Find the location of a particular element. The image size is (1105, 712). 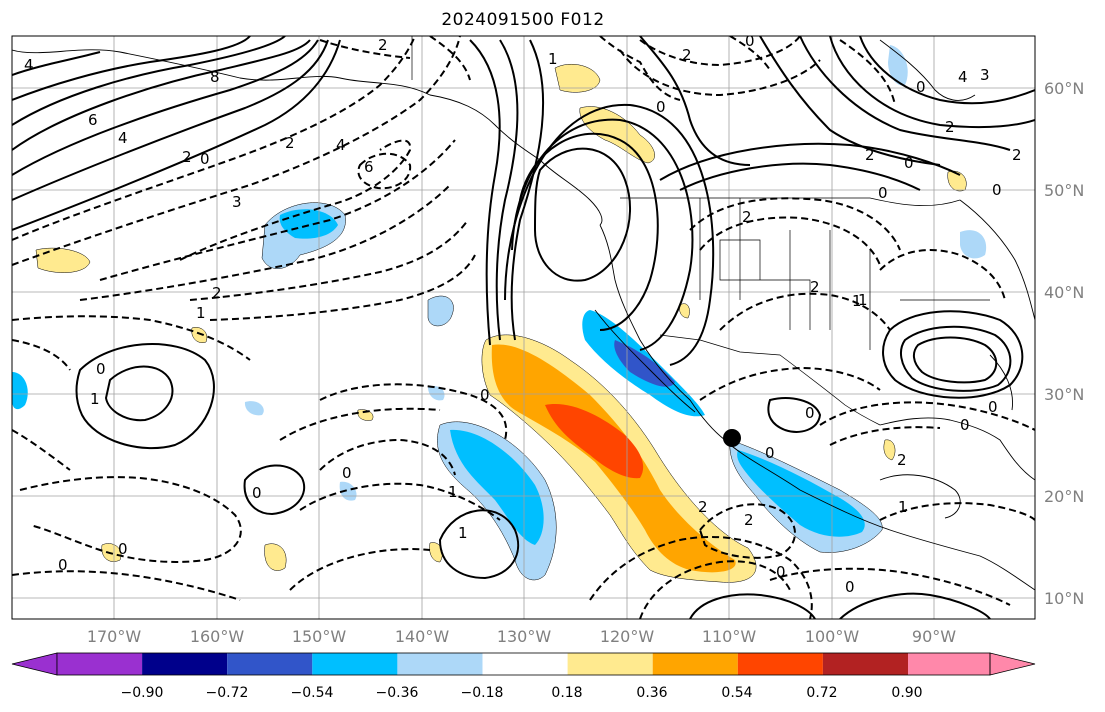

alaska-coast is located at coordinates (307, 137).